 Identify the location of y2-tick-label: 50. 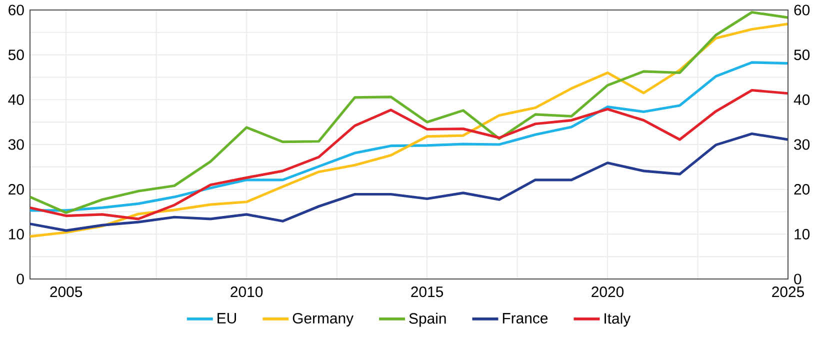
(802, 55).